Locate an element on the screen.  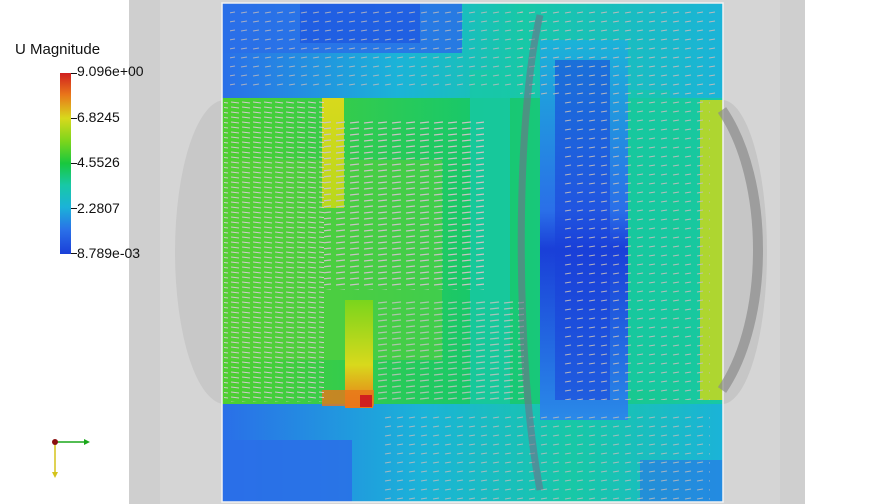
legend-title: U Magnitude is located at coordinates (57, 49).